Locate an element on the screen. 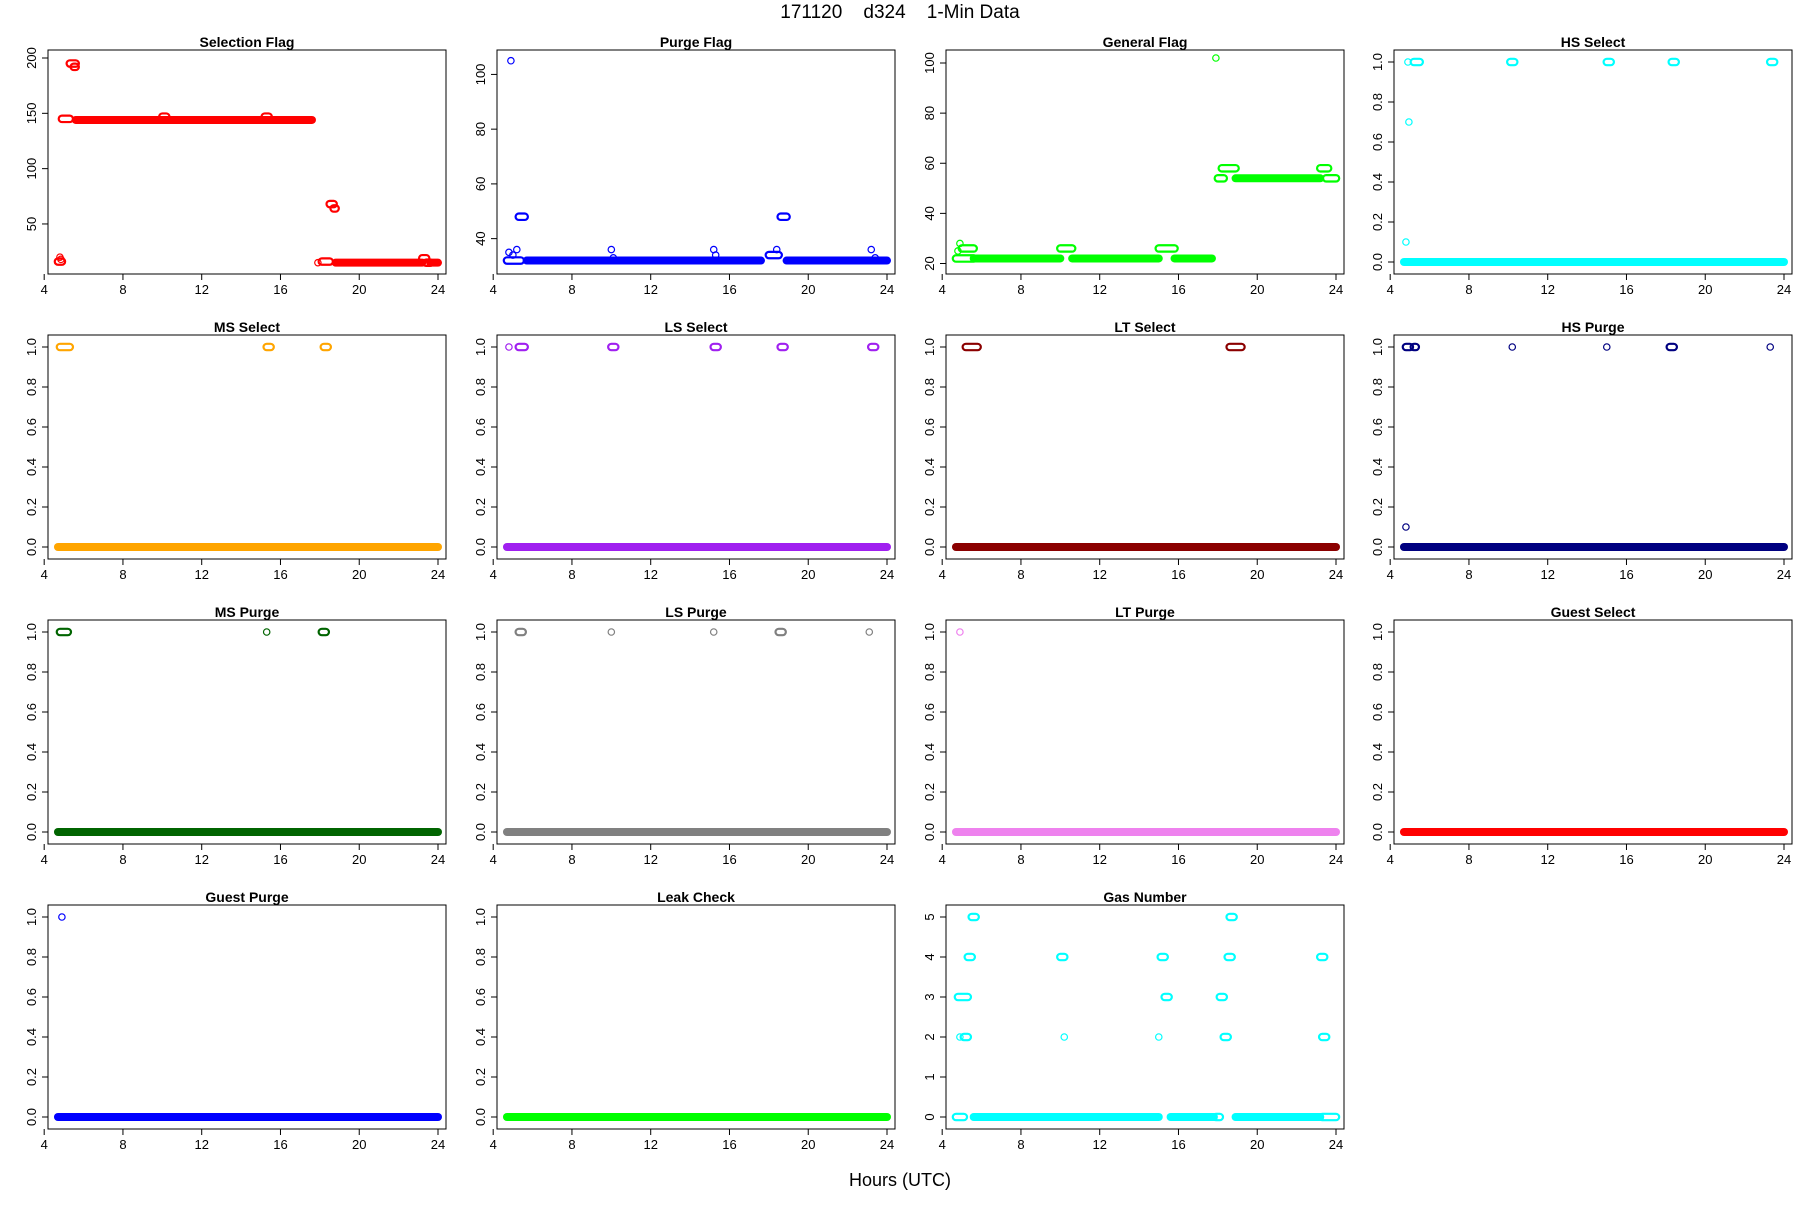 Image resolution: width=1800 pixels, height=1205 pixels. panel-title: LS Select is located at coordinates (695, 327).